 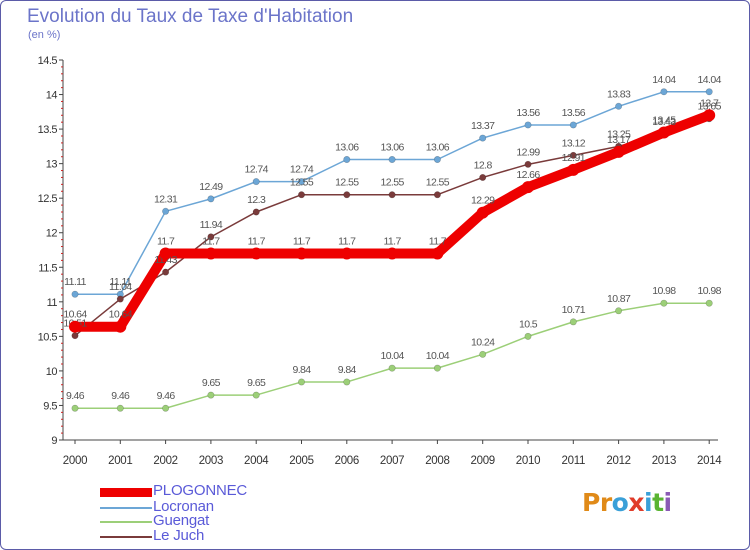 What do you see at coordinates (190, 16) in the screenshot?
I see `chart-title: Evolution du Taux de Taxe d'Habitation` at bounding box center [190, 16].